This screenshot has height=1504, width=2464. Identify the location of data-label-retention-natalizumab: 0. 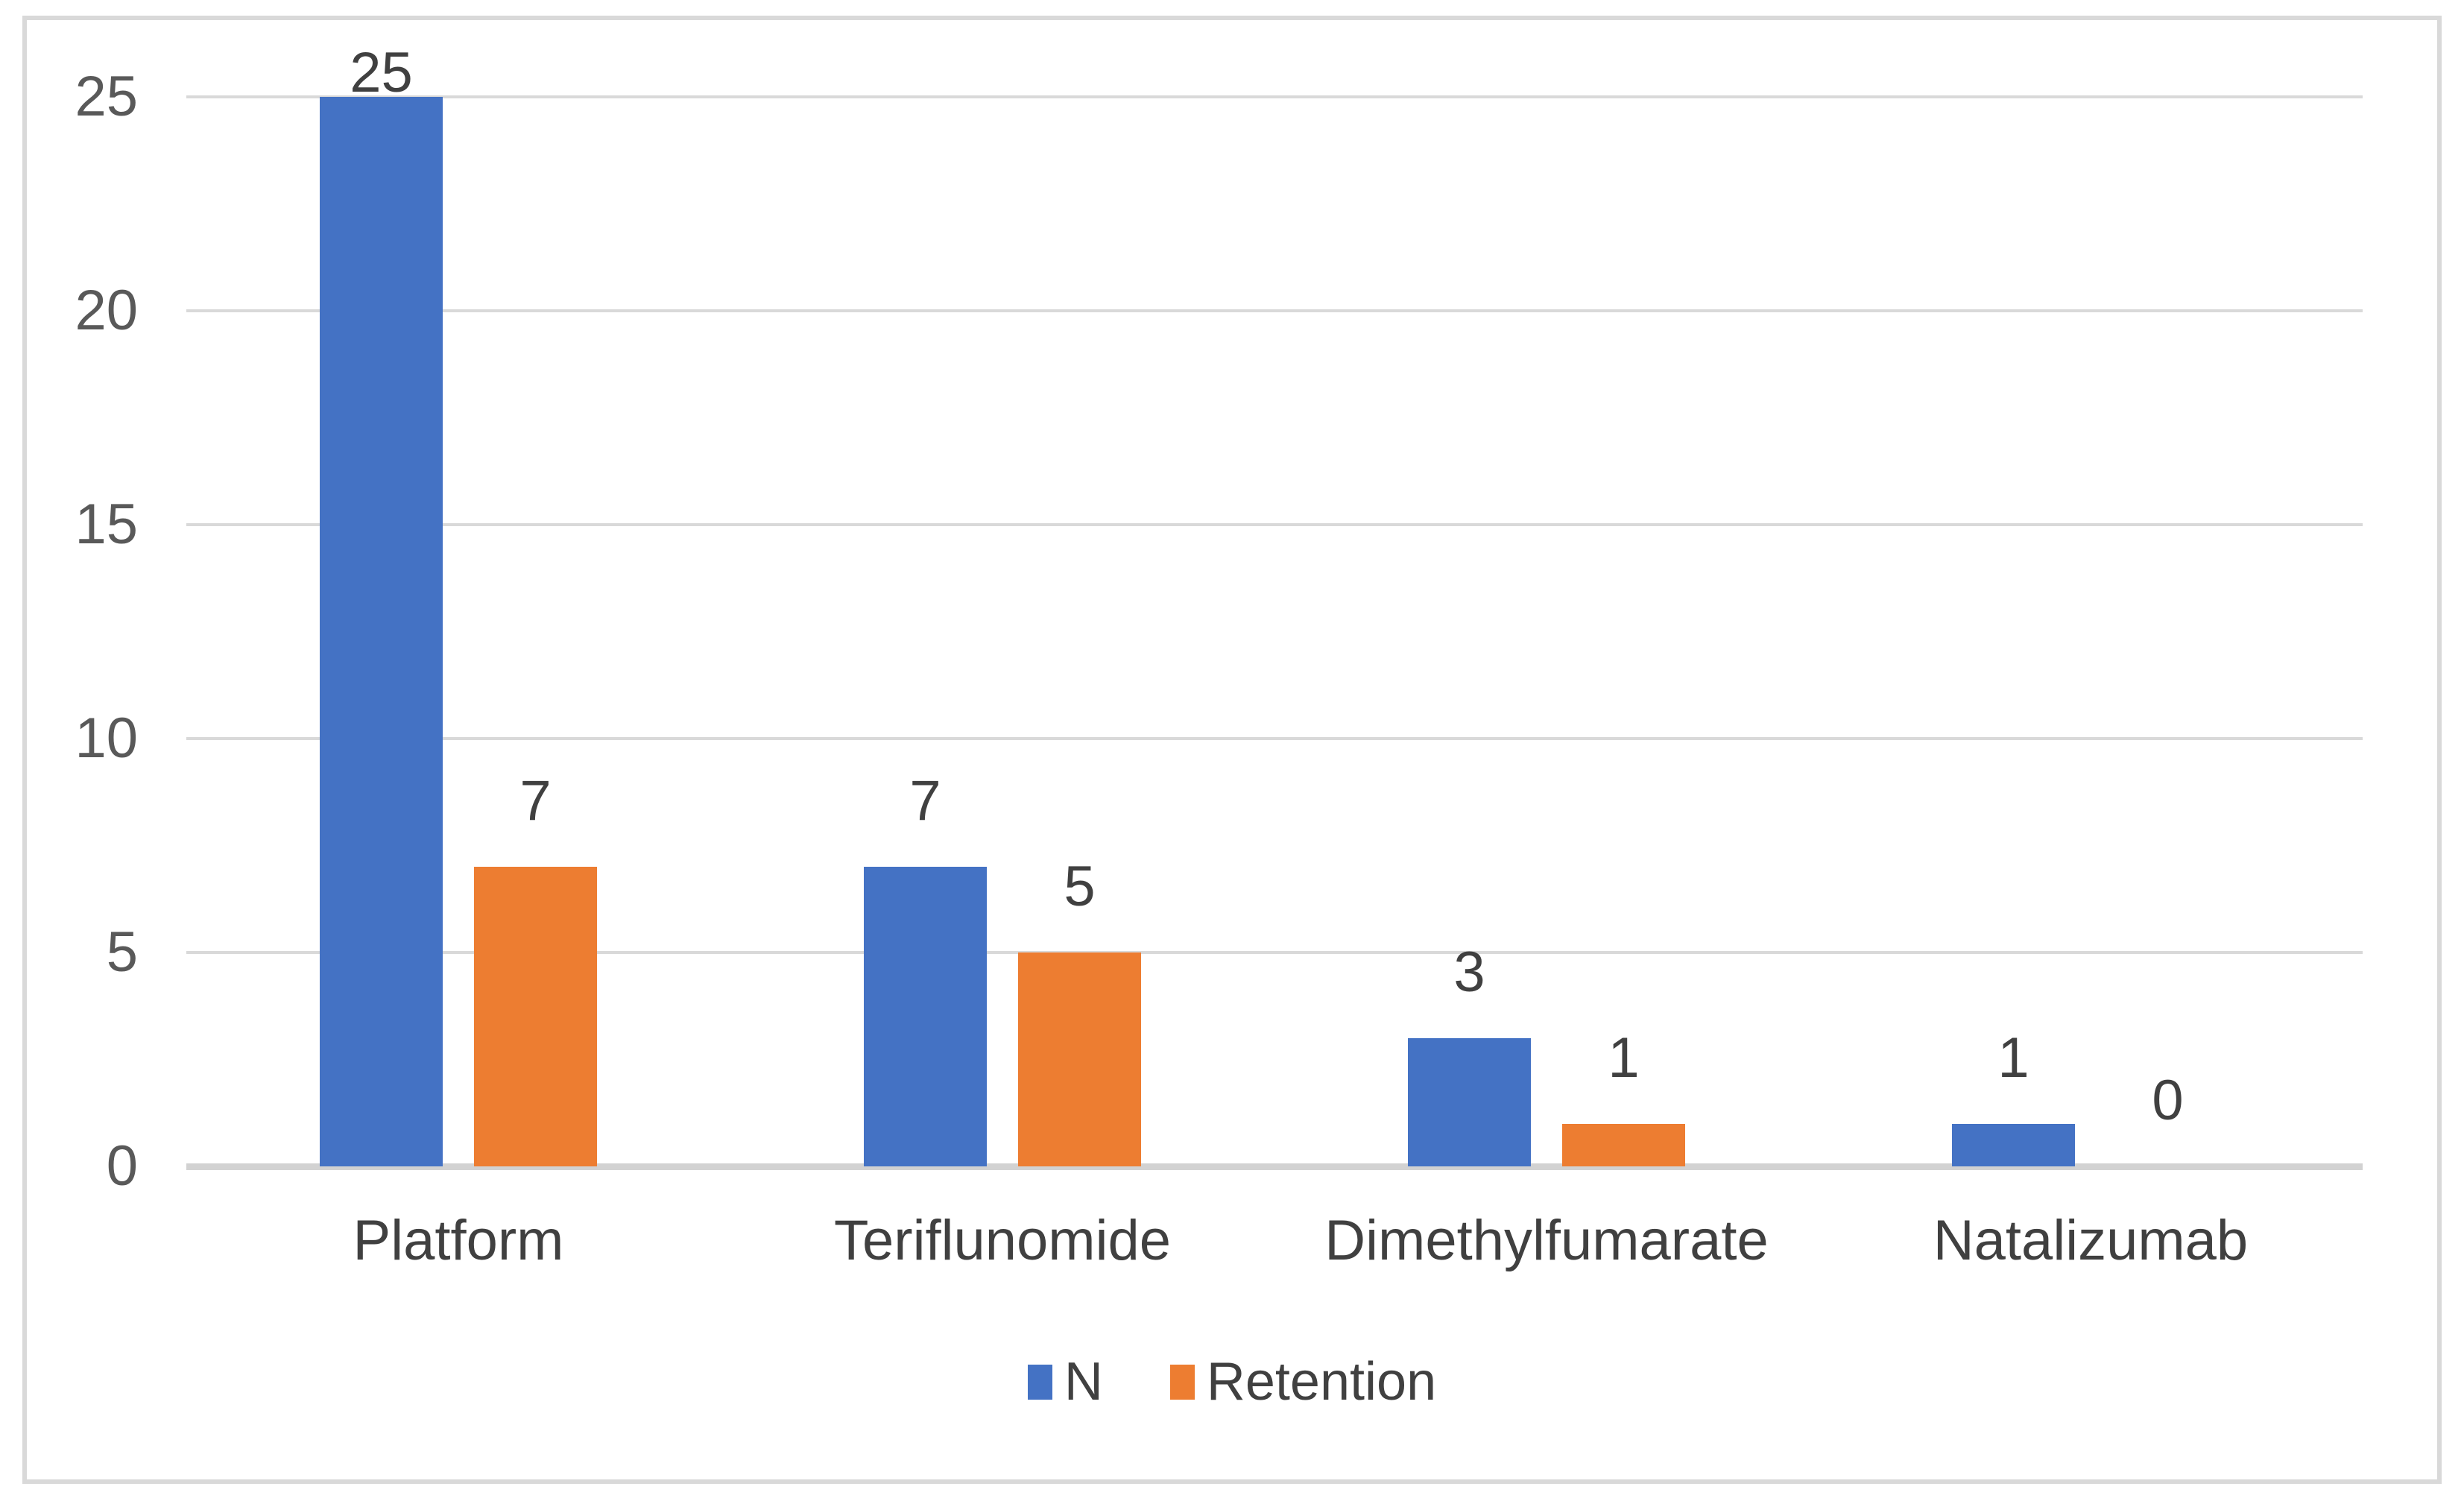
(2168, 1100).